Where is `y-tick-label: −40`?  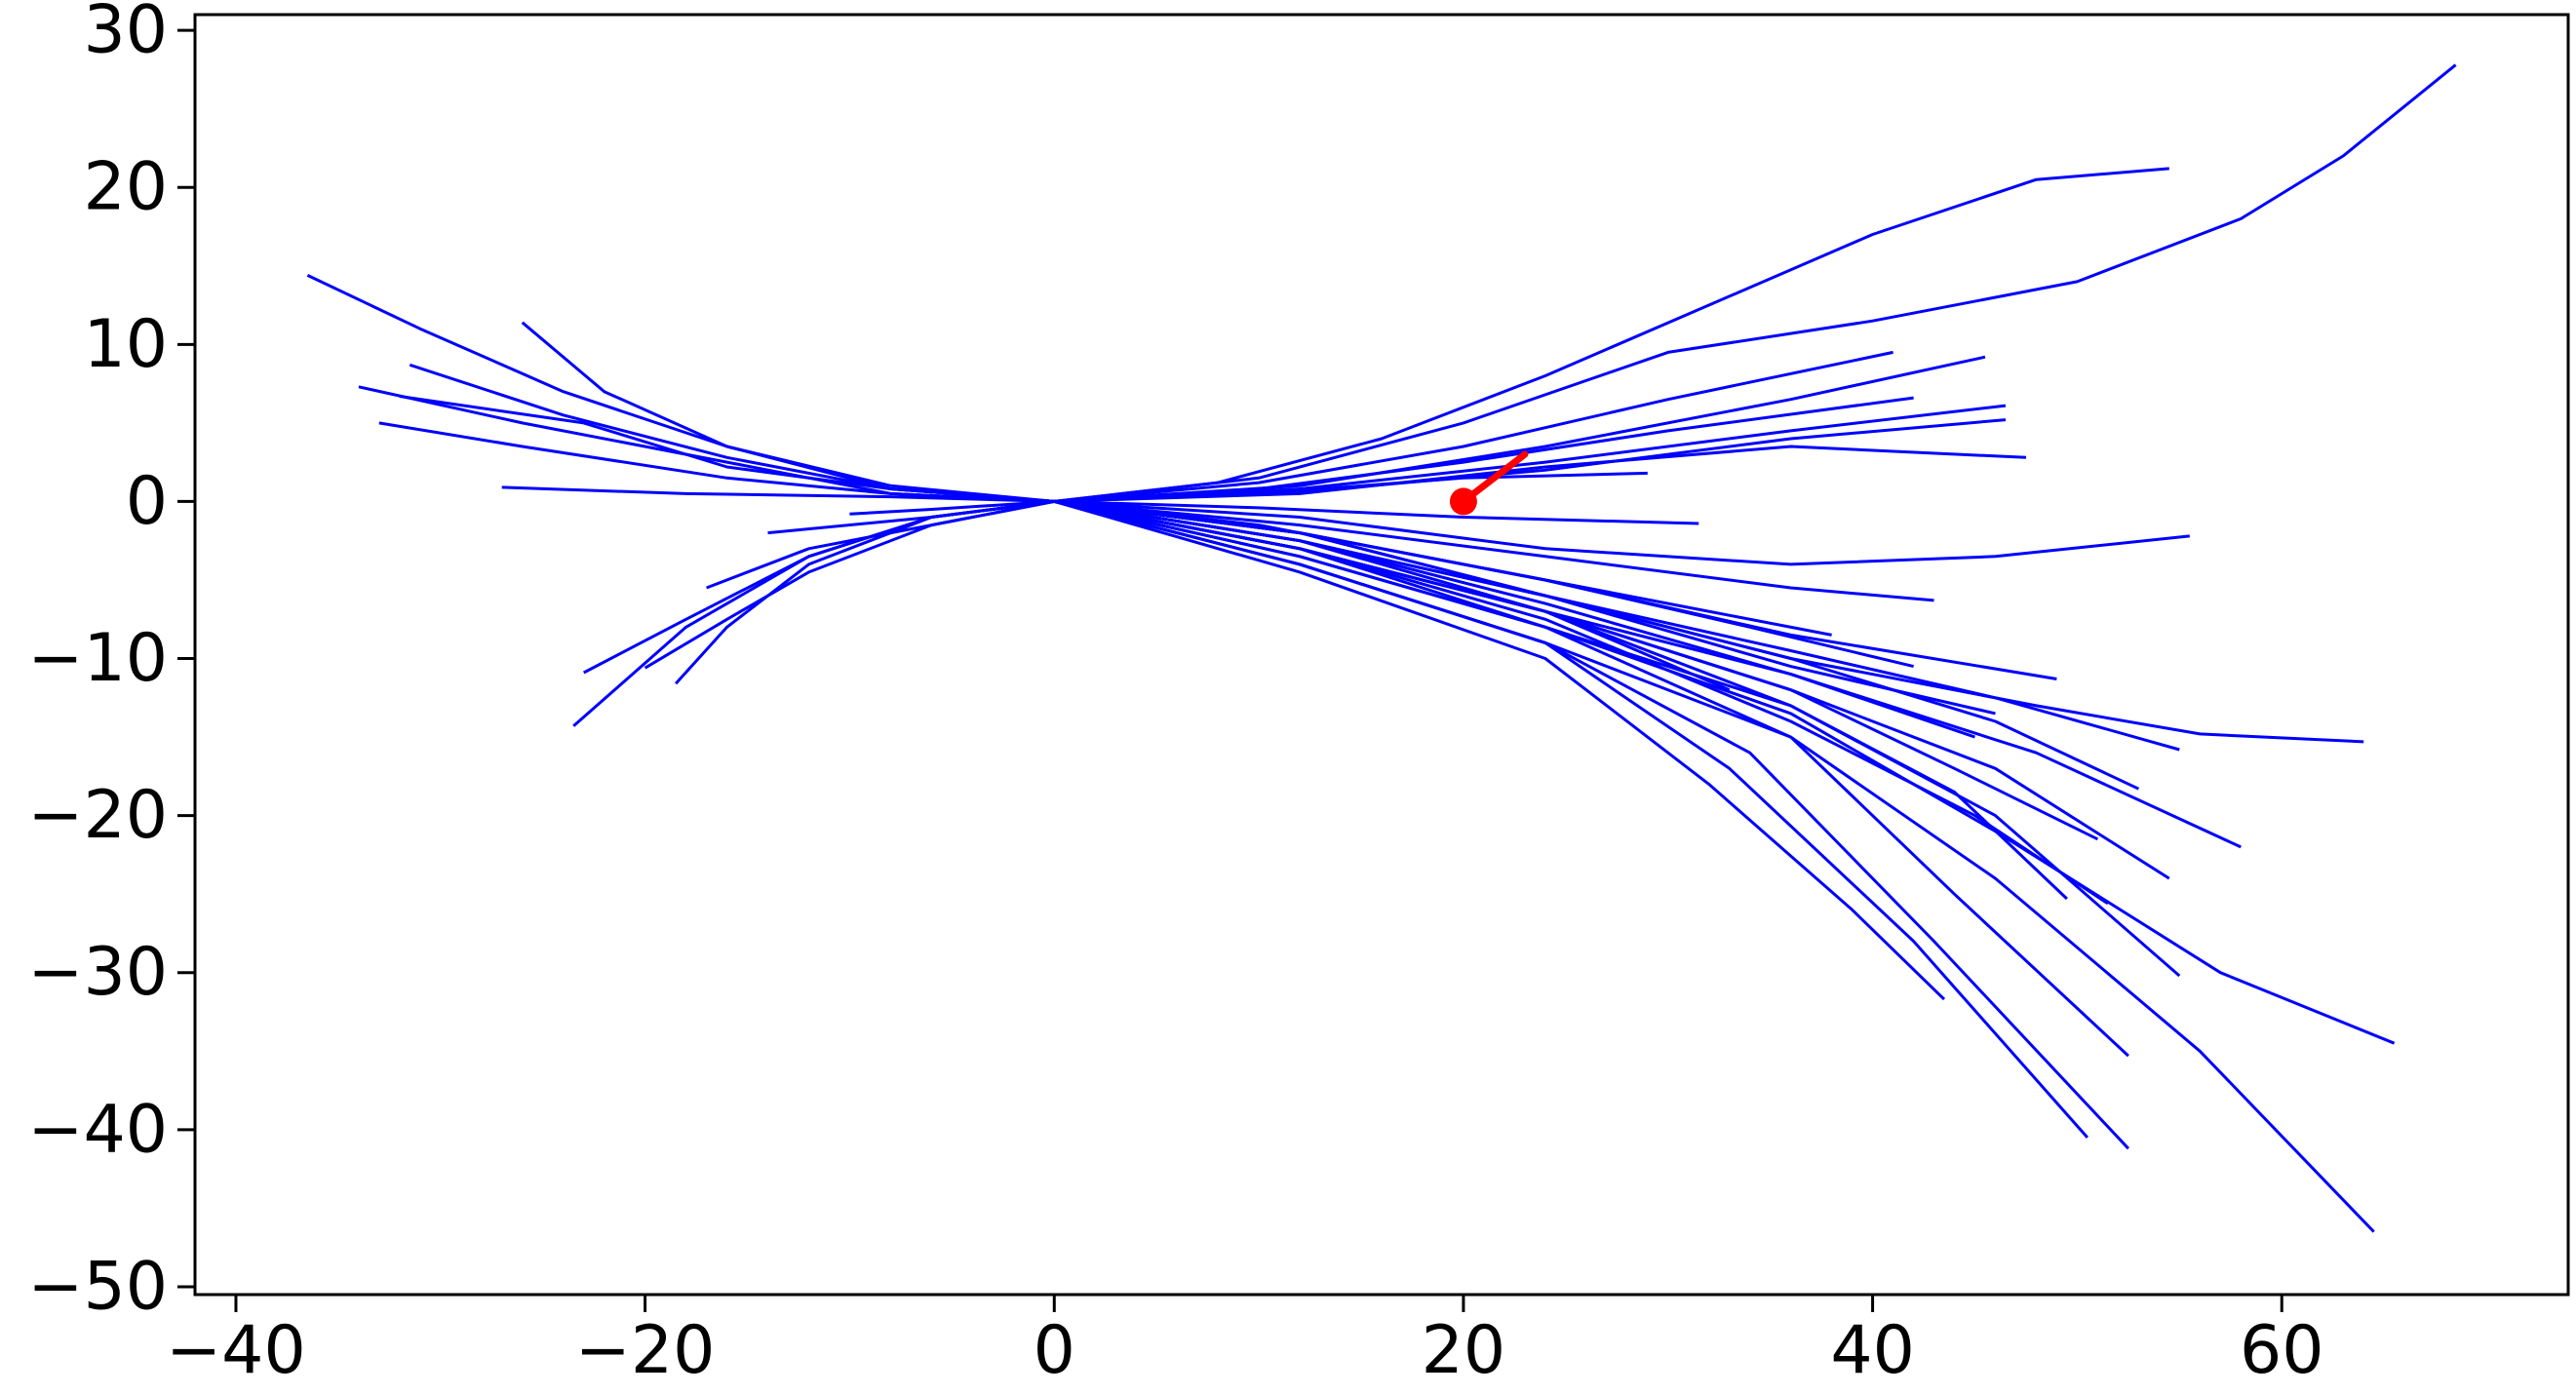 y-tick-label: −40 is located at coordinates (97, 1129).